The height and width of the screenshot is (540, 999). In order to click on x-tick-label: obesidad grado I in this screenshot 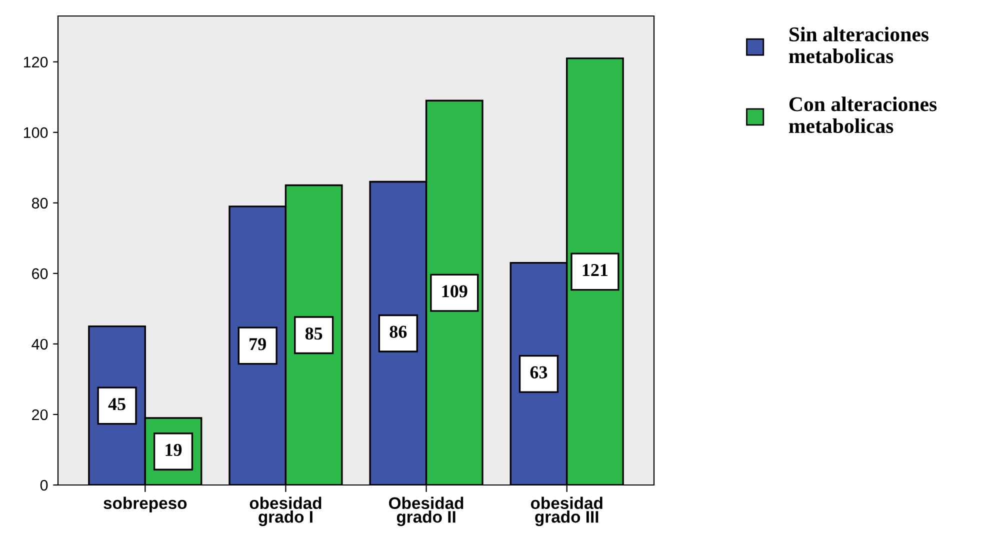, I will do `click(286, 511)`.